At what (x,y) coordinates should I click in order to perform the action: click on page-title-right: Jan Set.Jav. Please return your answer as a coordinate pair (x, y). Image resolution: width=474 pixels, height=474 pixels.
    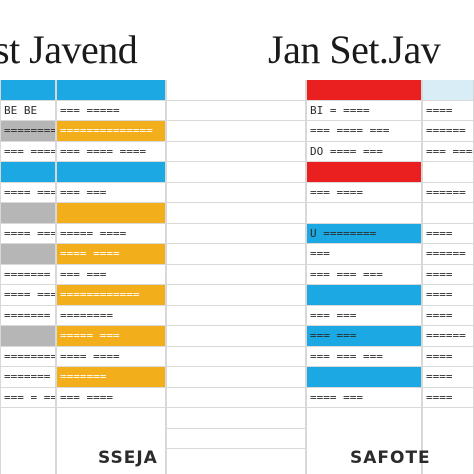
    Looking at the image, I should click on (354, 49).